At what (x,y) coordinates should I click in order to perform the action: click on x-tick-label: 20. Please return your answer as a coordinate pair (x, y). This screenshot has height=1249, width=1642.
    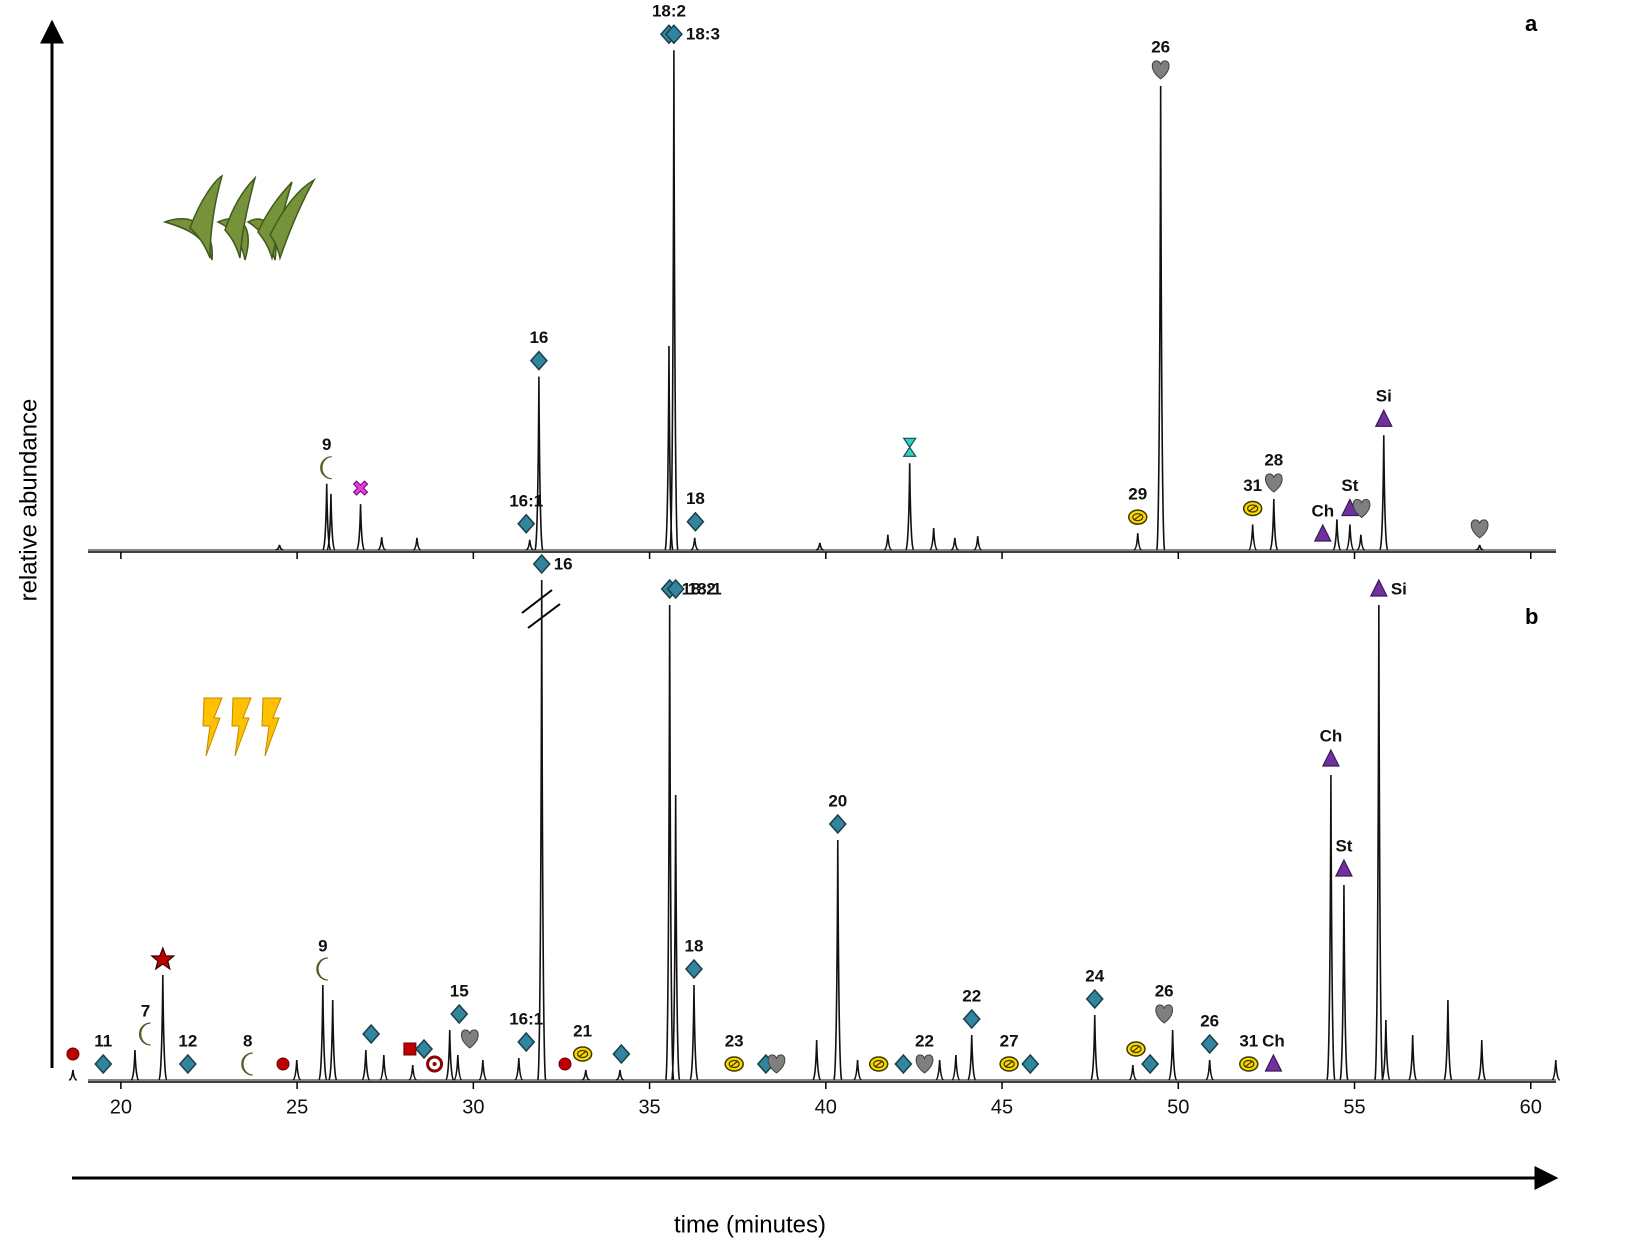
    Looking at the image, I should click on (121, 1107).